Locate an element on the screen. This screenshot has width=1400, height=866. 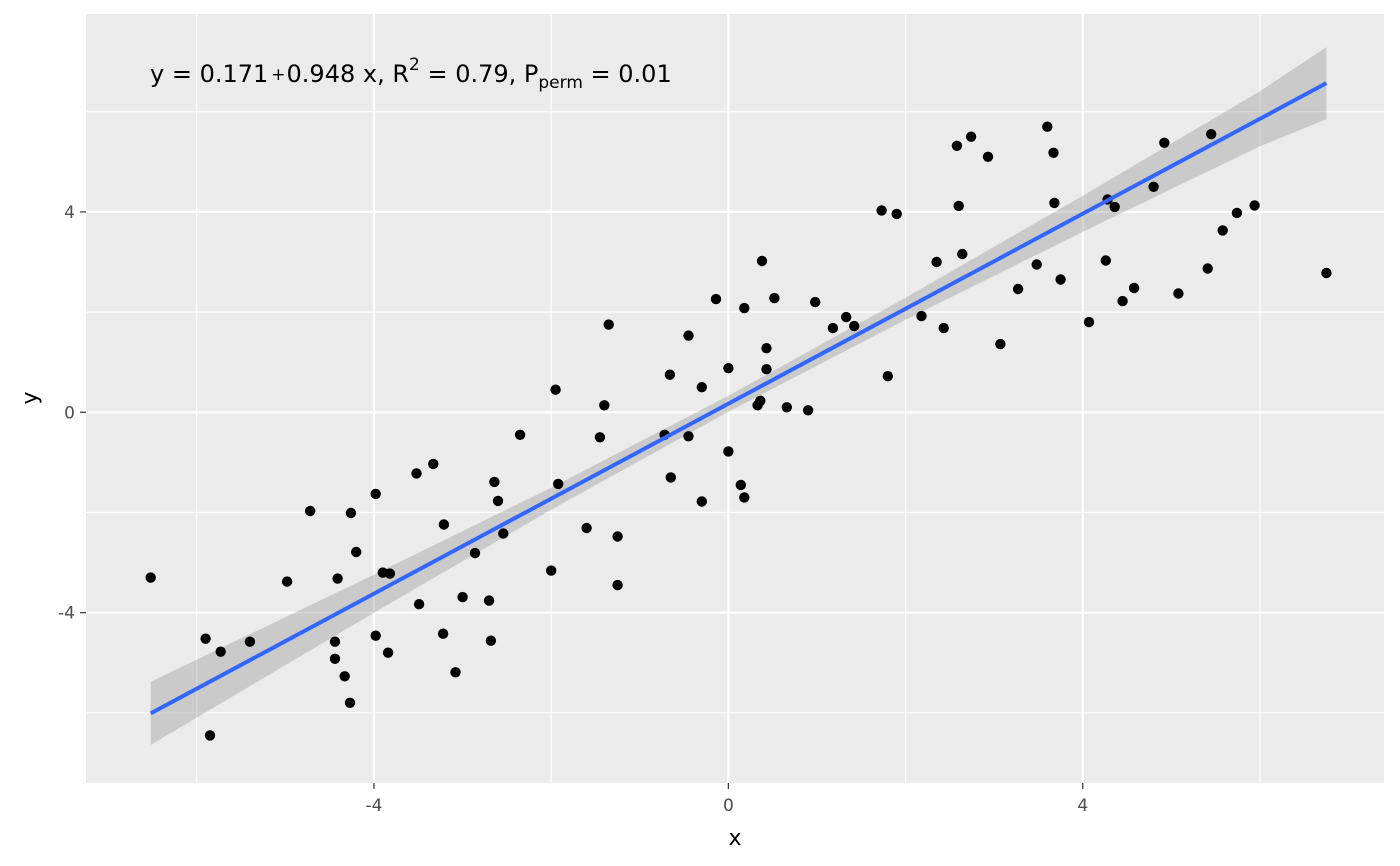
x-tick-label: 0 is located at coordinates (728, 806).